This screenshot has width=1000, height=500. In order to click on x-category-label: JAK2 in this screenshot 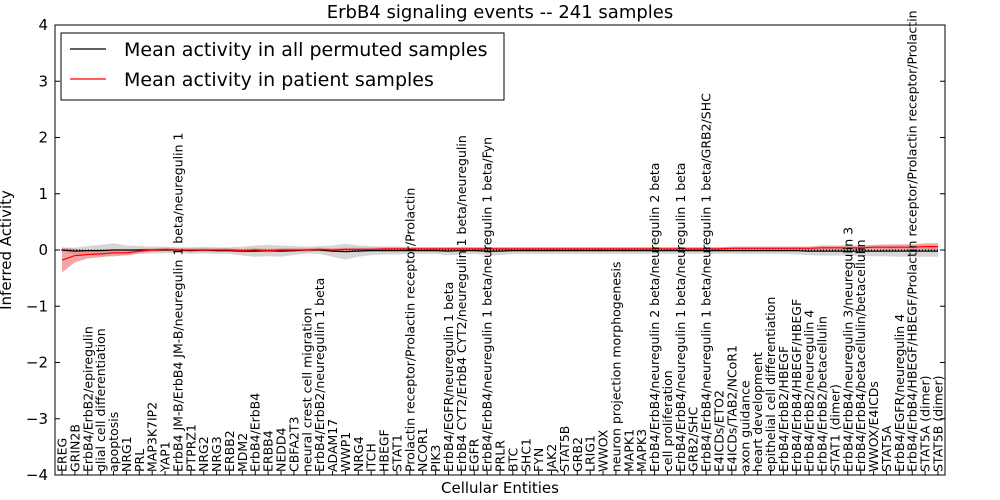, I will do `click(551, 458)`.